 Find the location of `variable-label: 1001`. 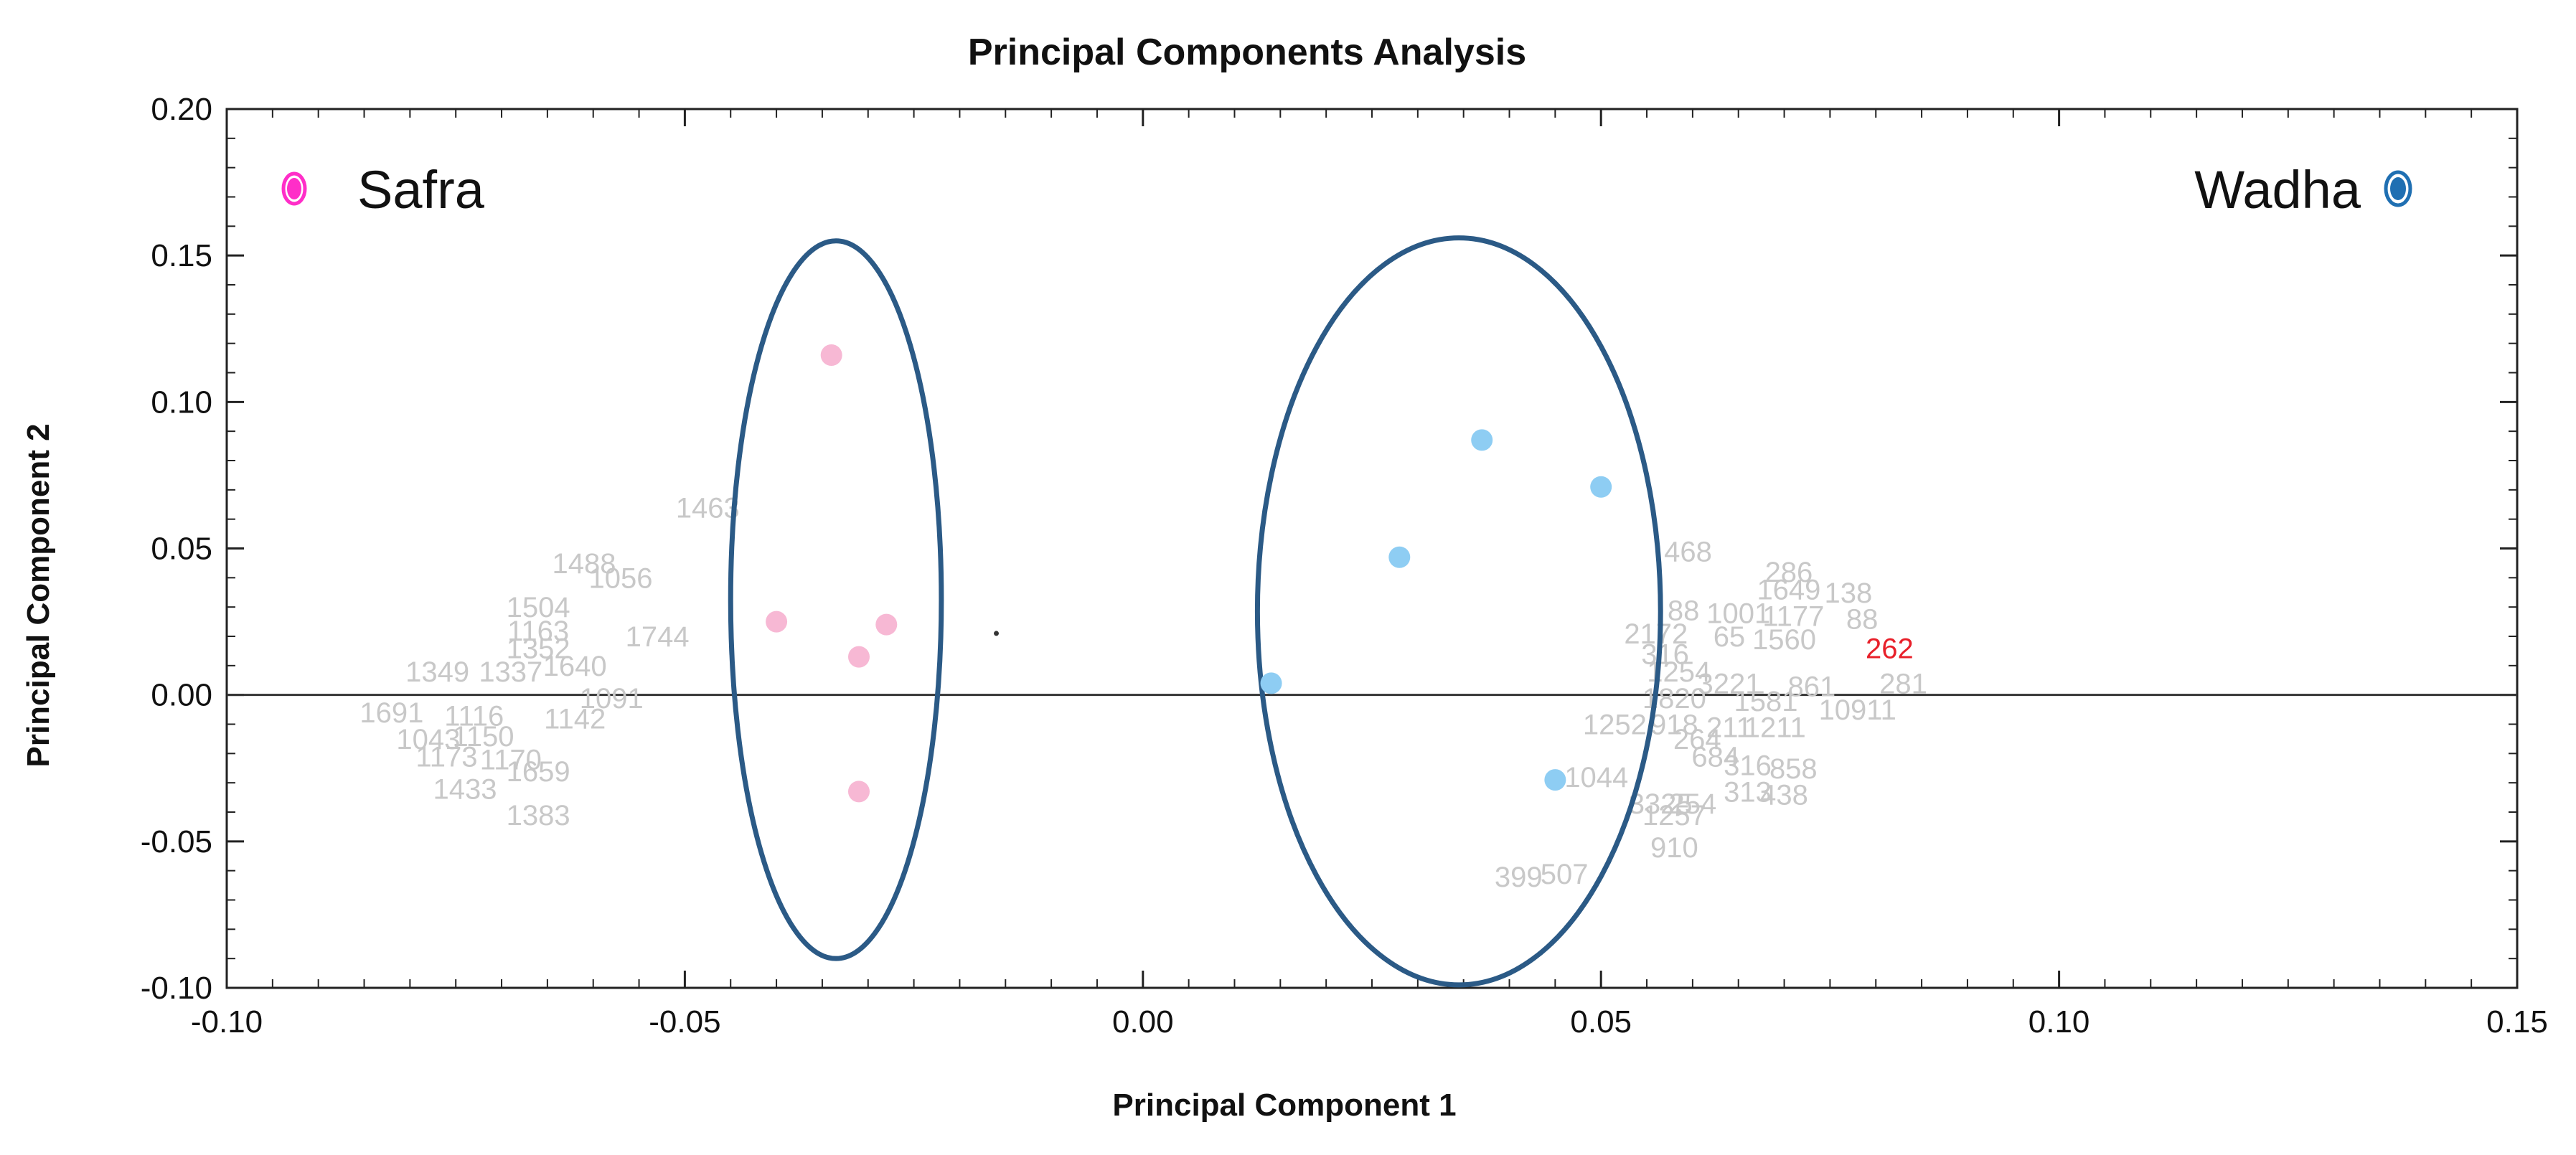

variable-label: 1001 is located at coordinates (1738, 613).